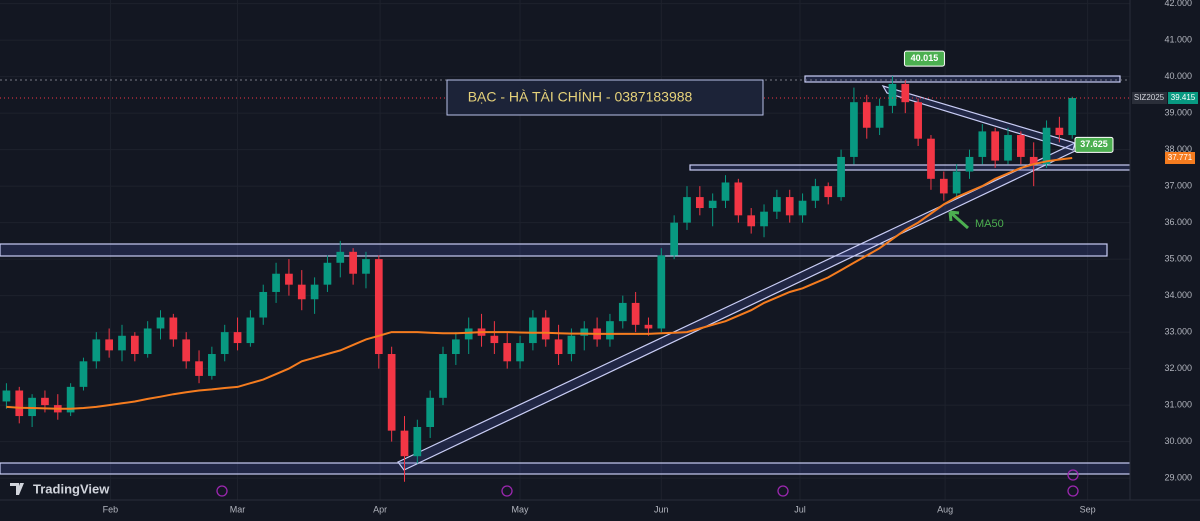 The image size is (1200, 521). What do you see at coordinates (380, 509) in the screenshot?
I see `x-tick-label: Apr` at bounding box center [380, 509].